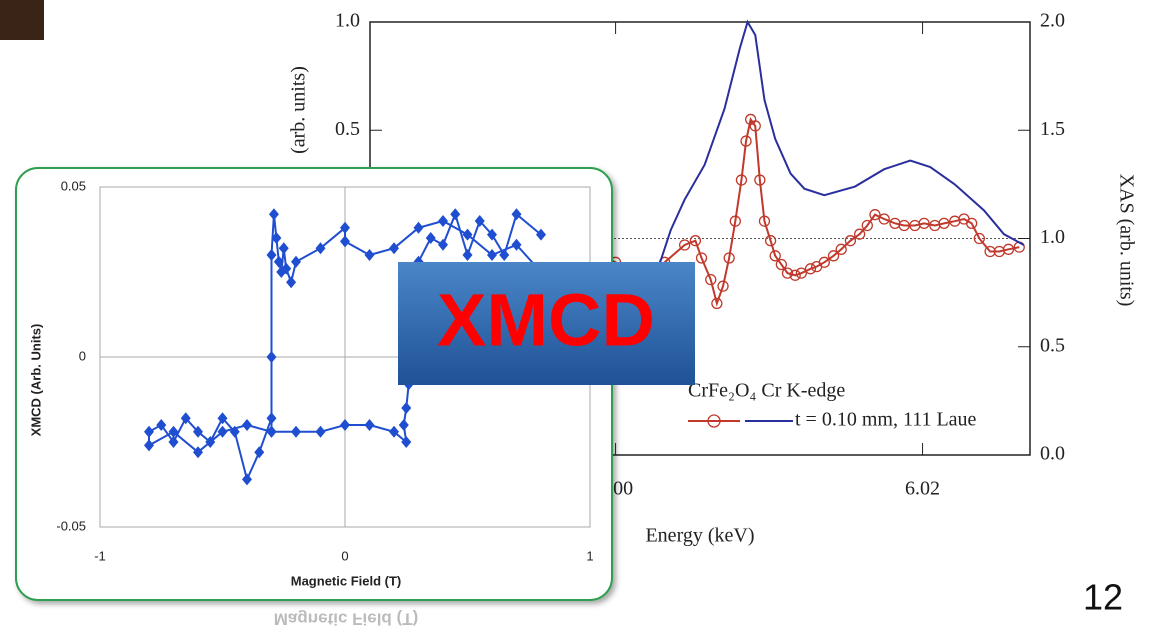  What do you see at coordinates (344, 555) in the screenshot?
I see `x-tick-label: 0` at bounding box center [344, 555].